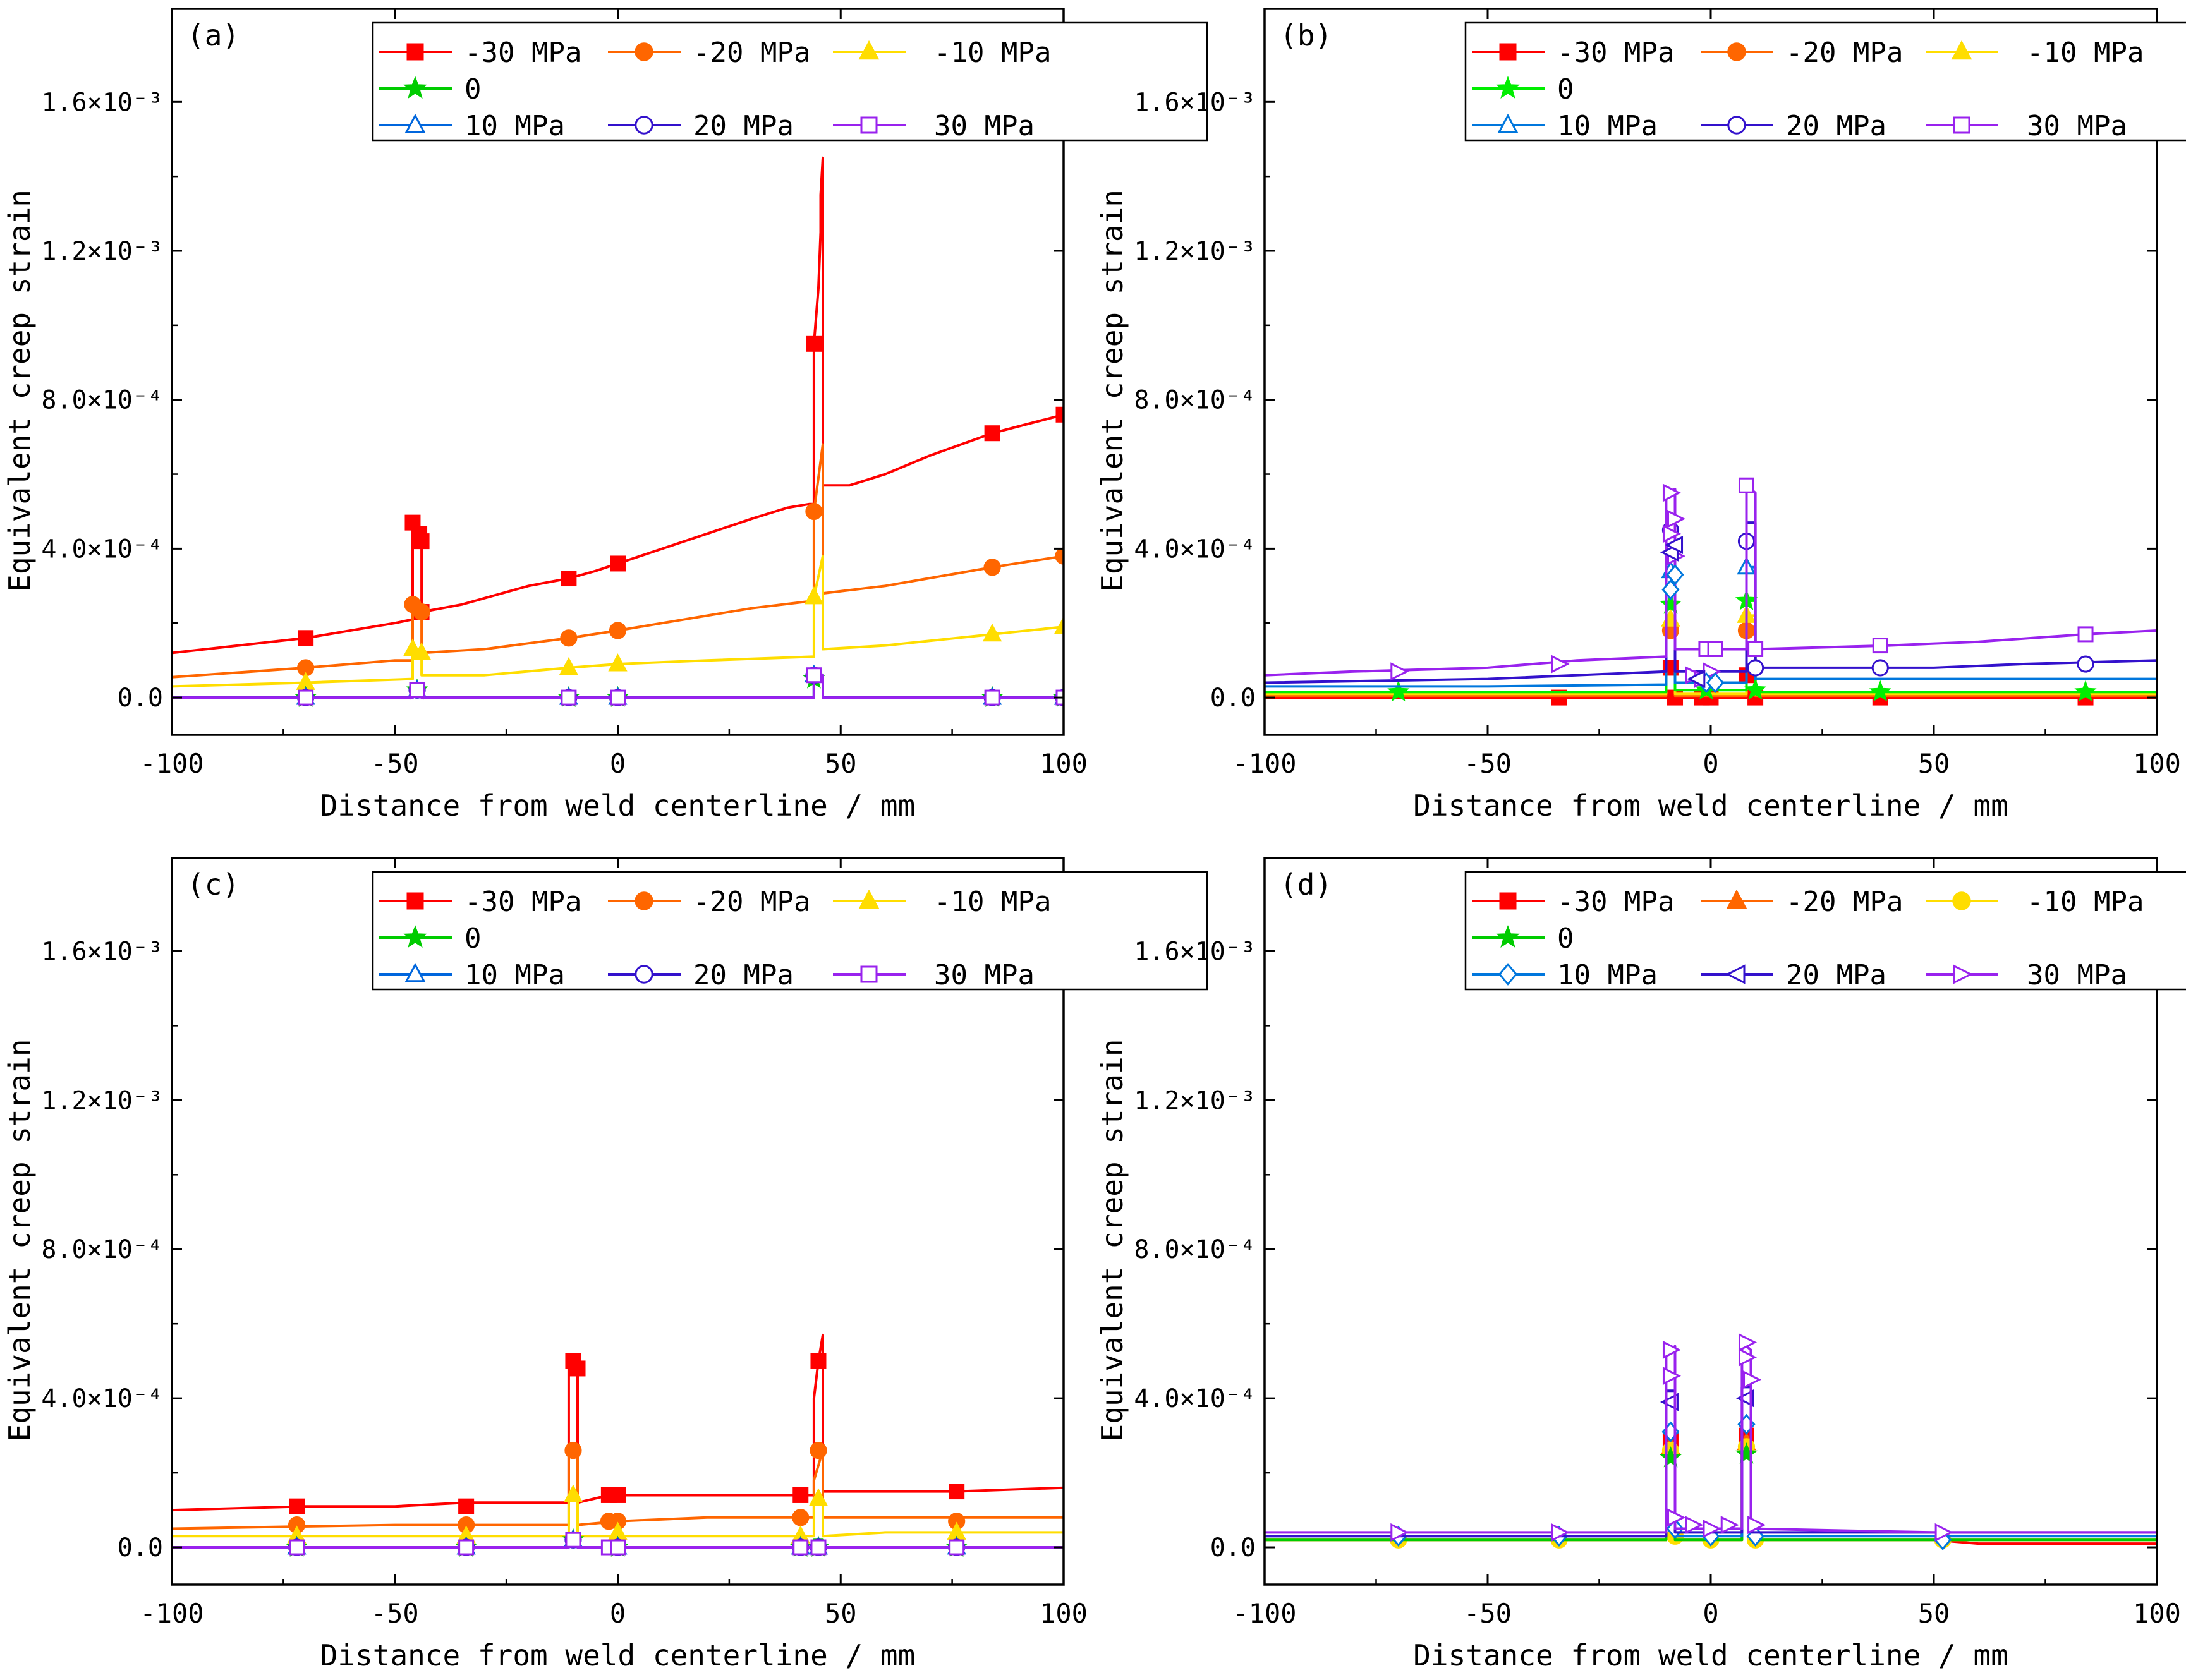 This screenshot has width=2186, height=1680. I want to click on y-tick-label: 8.0×10⁻⁴, so click(1195, 400).